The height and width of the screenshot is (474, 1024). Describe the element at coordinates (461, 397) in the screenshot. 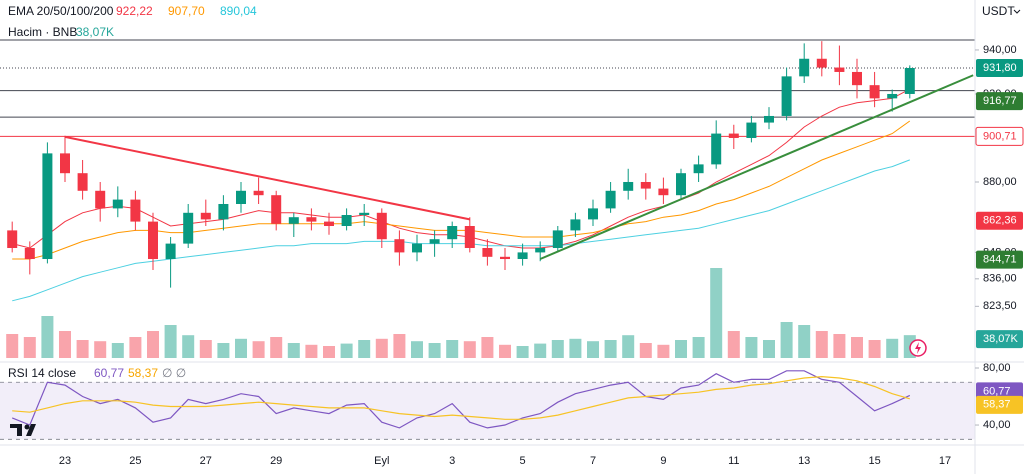

I see `rsi-line` at that location.